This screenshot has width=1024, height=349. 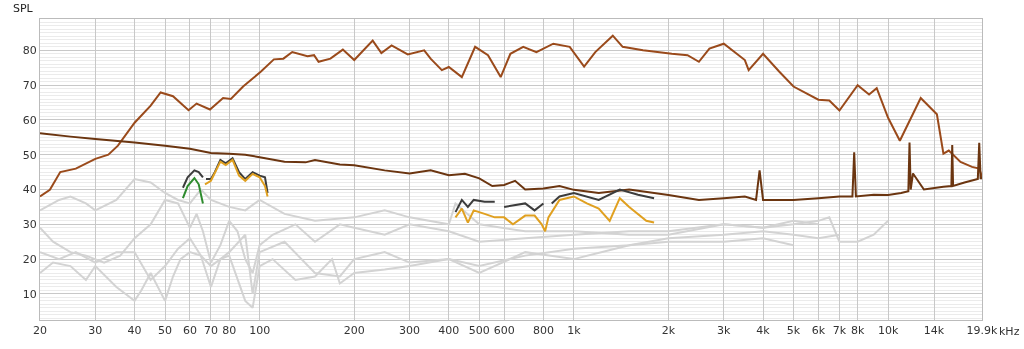 I want to click on x-tick-label: 80, so click(x=229, y=331).